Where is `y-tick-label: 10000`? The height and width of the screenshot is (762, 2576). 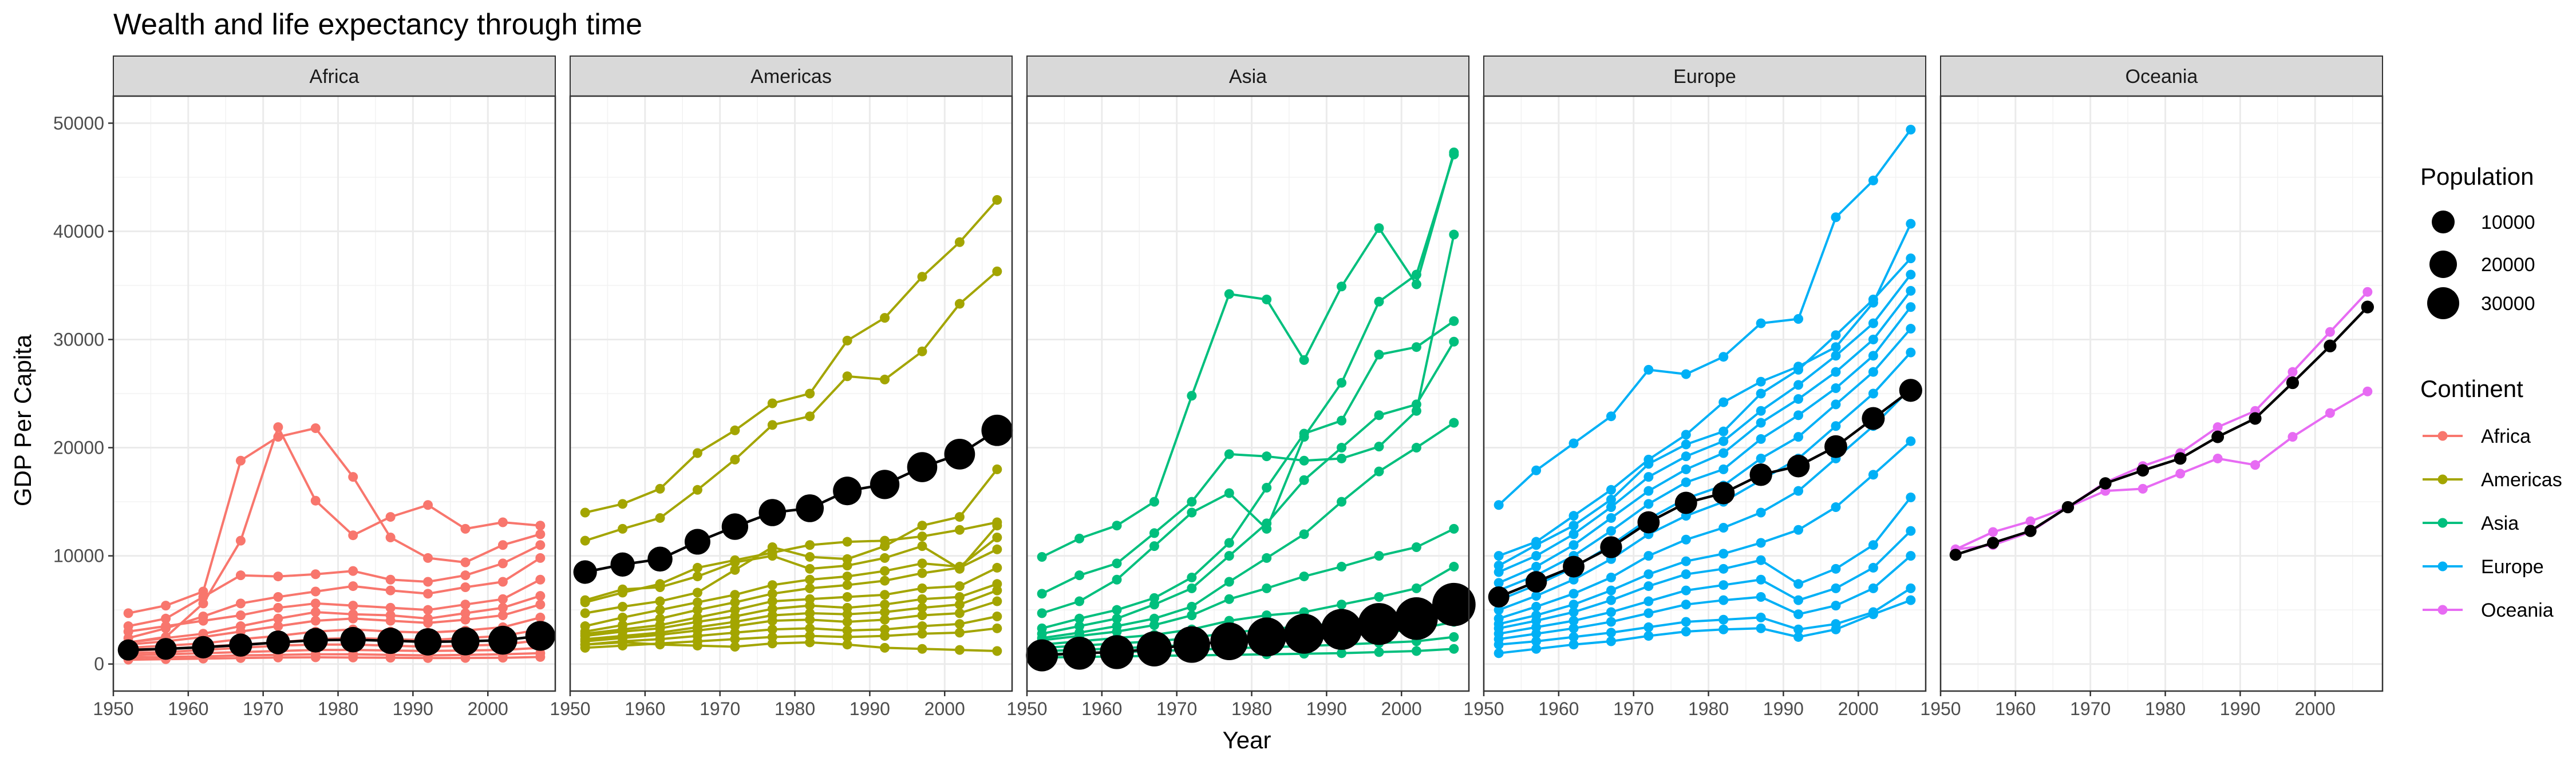 y-tick-label: 10000 is located at coordinates (78, 556).